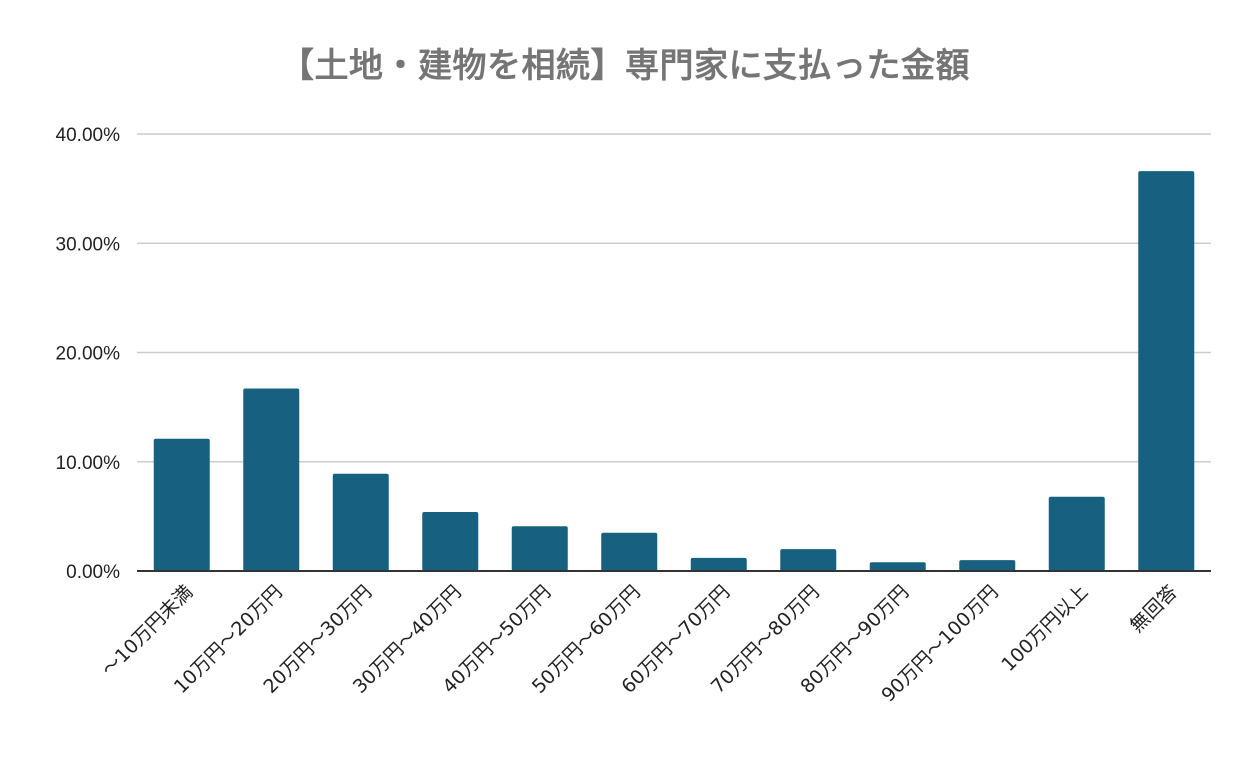  Describe the element at coordinates (1154, 609) in the screenshot. I see `x-tick-label: 無回答` at that location.